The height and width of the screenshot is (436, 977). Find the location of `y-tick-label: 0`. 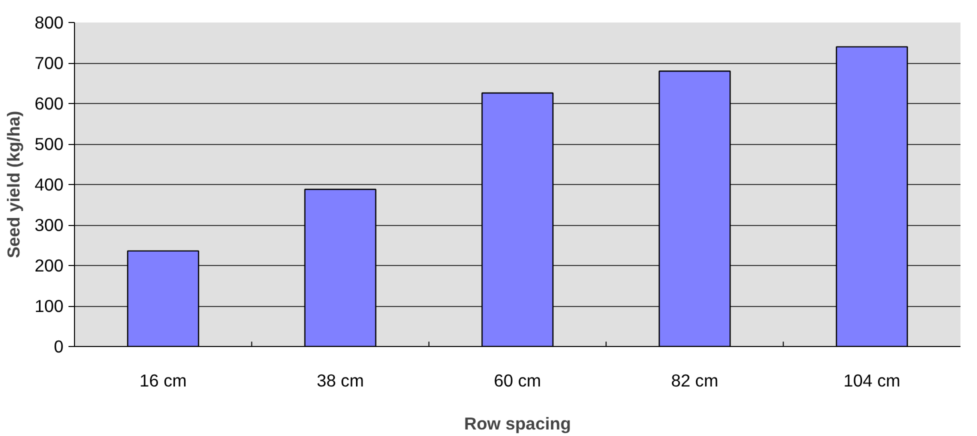

y-tick-label: 0 is located at coordinates (59, 346).